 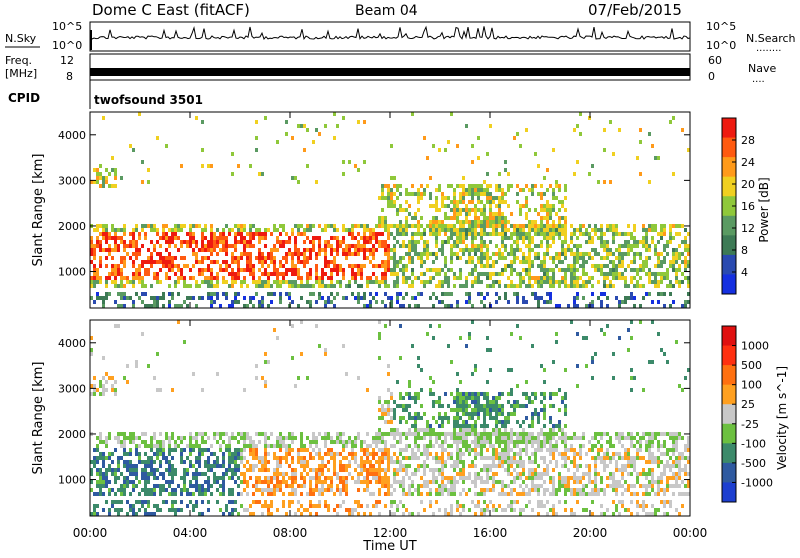 I want to click on x-tick-label: 08:00, so click(x=290, y=533).